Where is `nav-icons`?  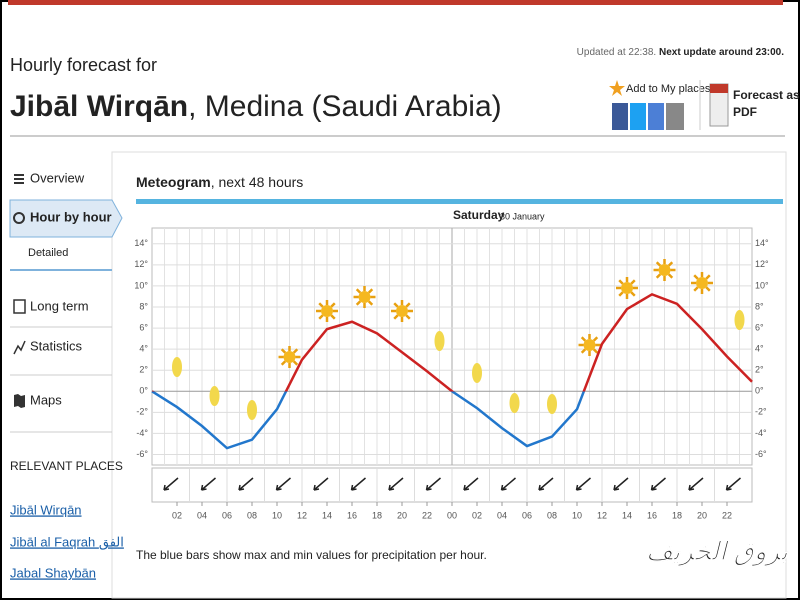
nav-icons is located at coordinates (19, 291).